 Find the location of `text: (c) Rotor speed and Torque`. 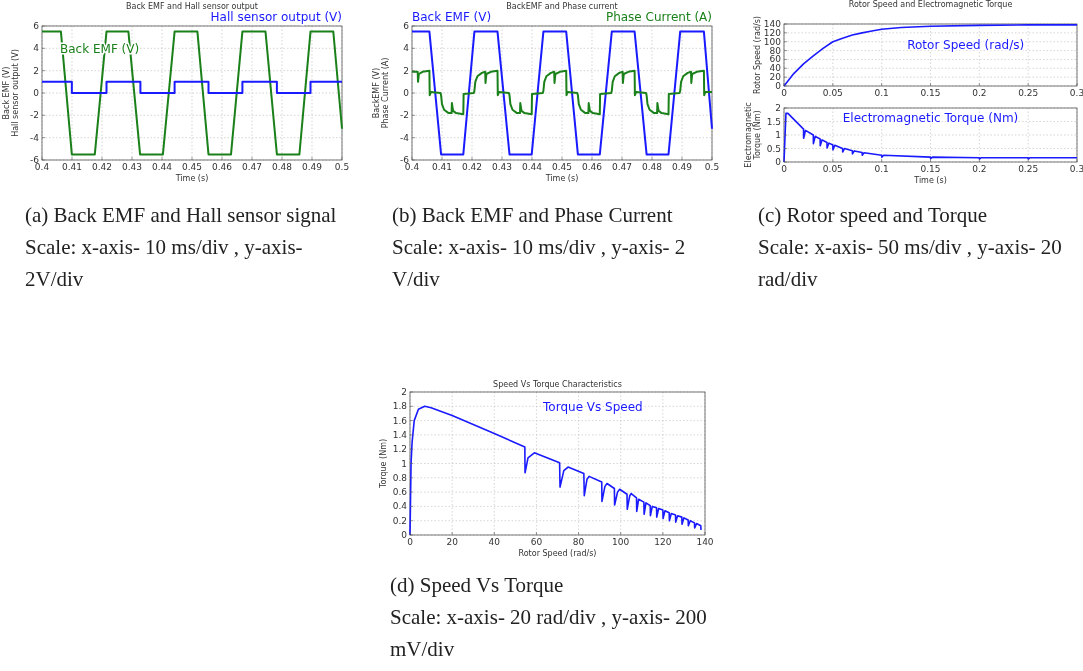

text: (c) Rotor speed and Torque is located at coordinates (873, 215).